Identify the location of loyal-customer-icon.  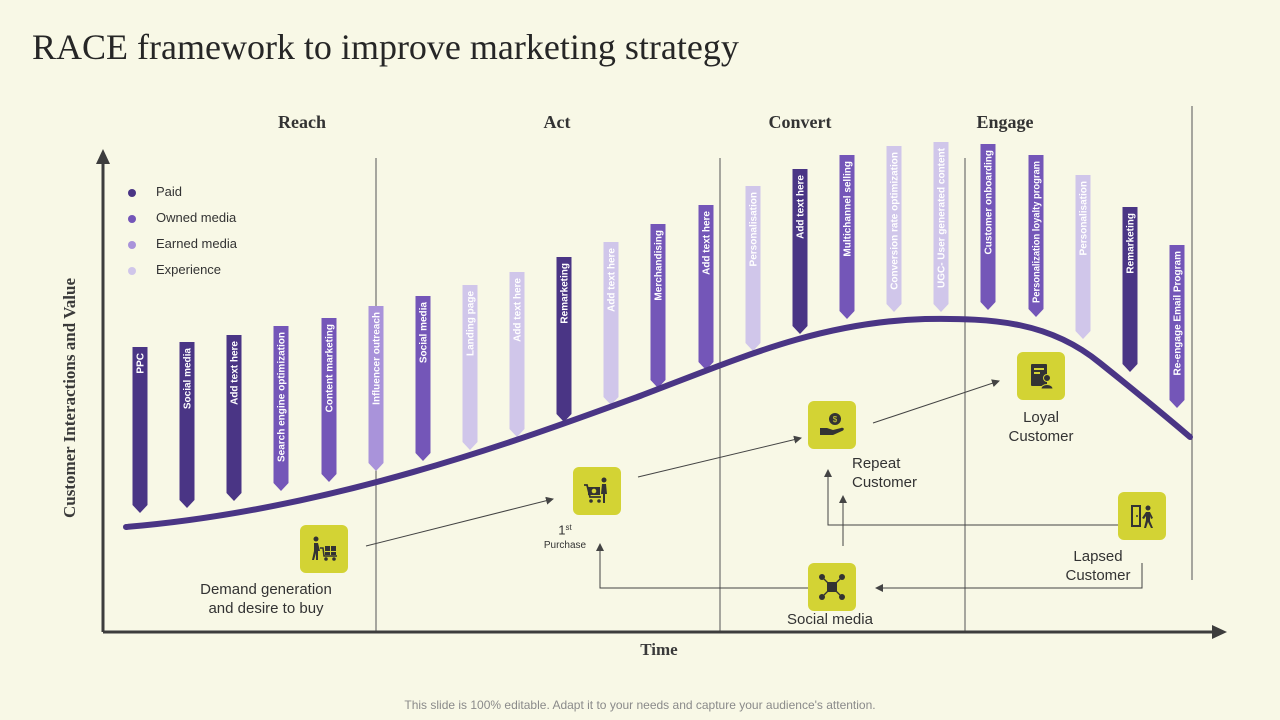
(1041, 376).